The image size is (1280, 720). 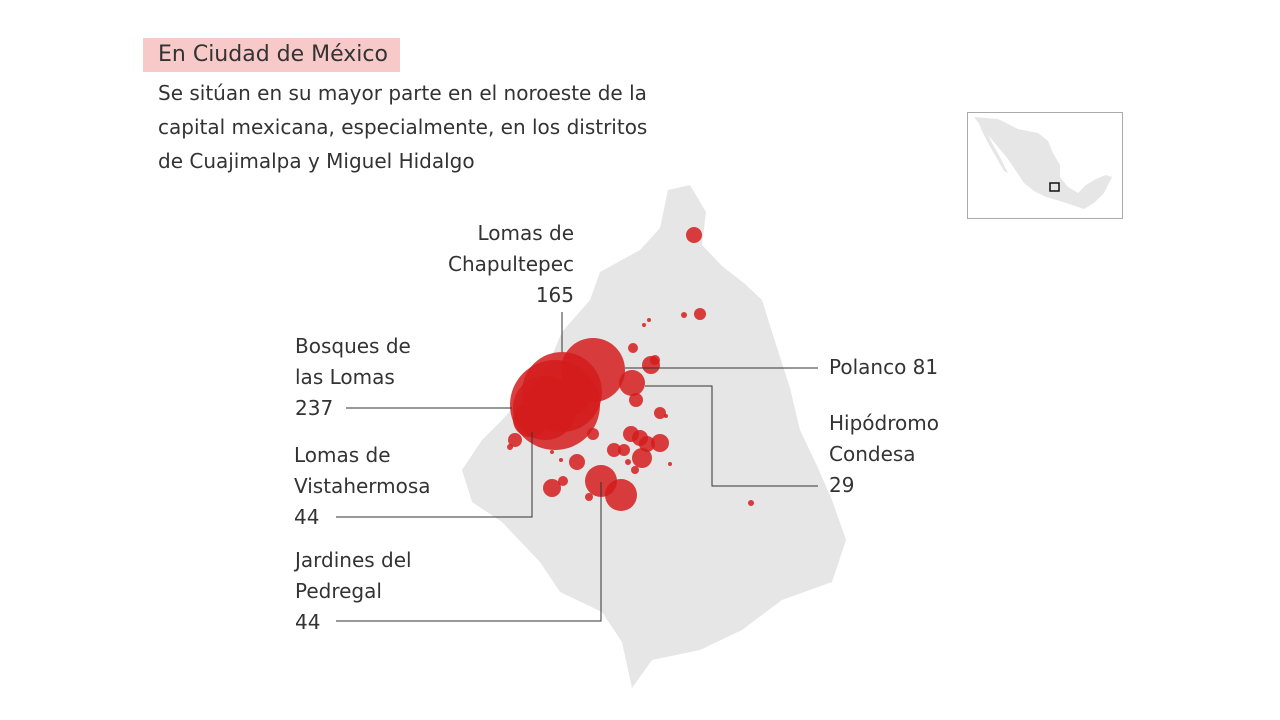 What do you see at coordinates (362, 470) in the screenshot?
I see `label-name: Lomas de Vistahermosa` at bounding box center [362, 470].